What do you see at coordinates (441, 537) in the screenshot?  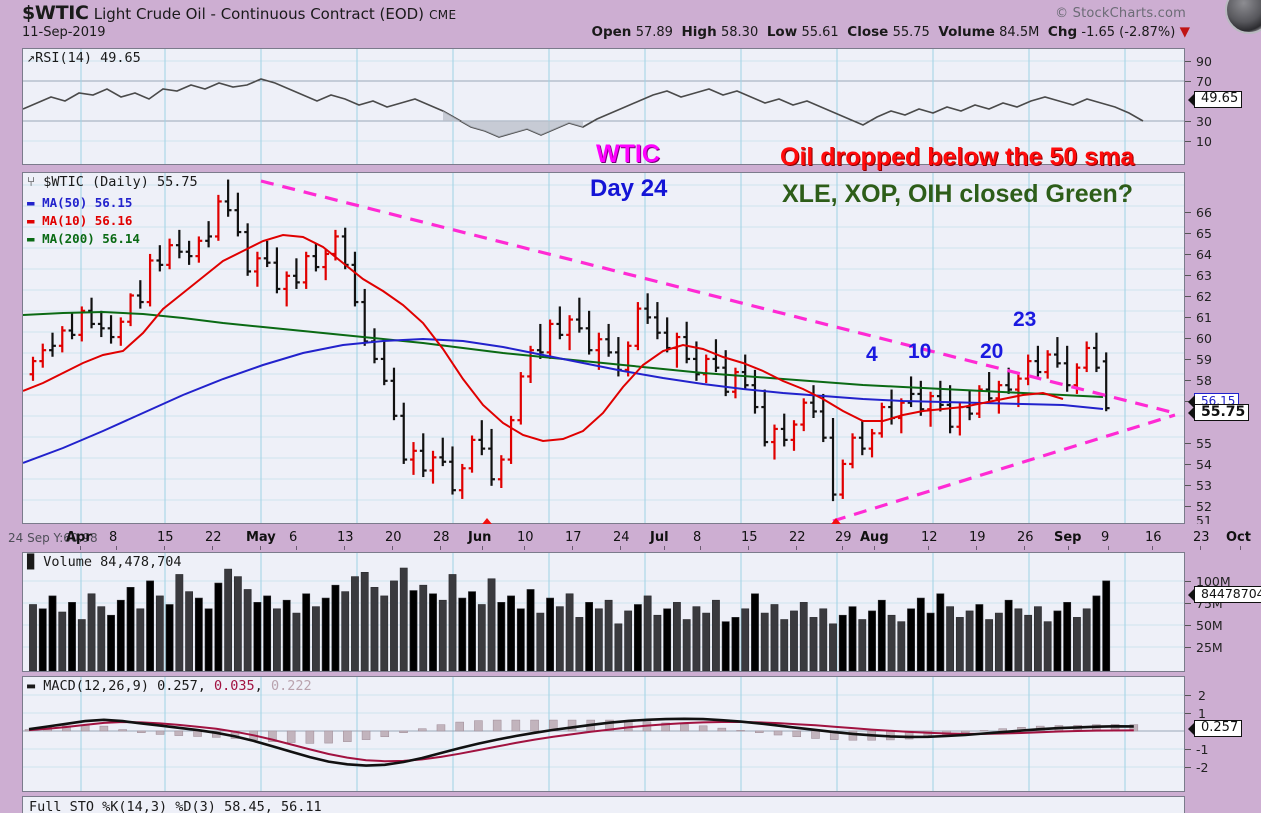 I see `date-tick-28: 28` at bounding box center [441, 537].